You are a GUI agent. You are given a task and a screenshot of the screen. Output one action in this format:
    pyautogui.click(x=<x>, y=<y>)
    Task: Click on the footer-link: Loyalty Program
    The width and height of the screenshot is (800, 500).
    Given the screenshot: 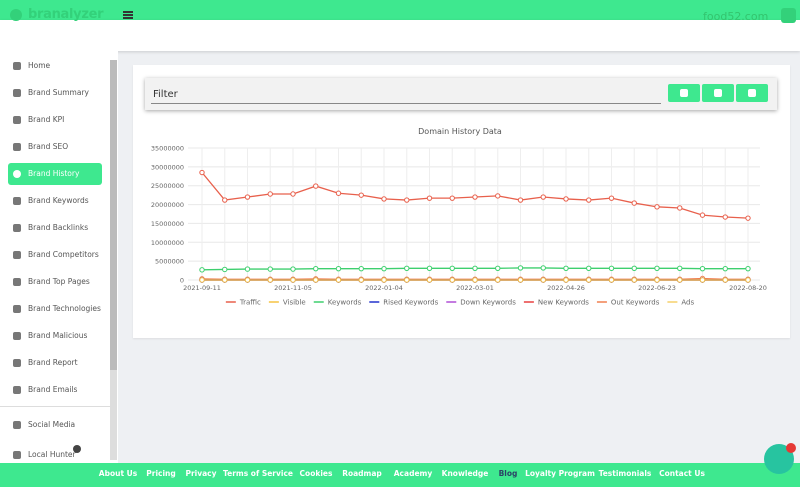 What is the action you would take?
    pyautogui.click(x=560, y=473)
    